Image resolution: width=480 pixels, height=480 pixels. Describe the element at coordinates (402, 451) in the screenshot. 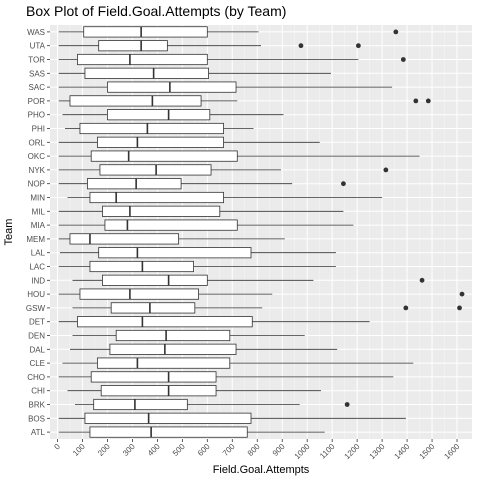

I see `x-tick-label: 1400` at that location.